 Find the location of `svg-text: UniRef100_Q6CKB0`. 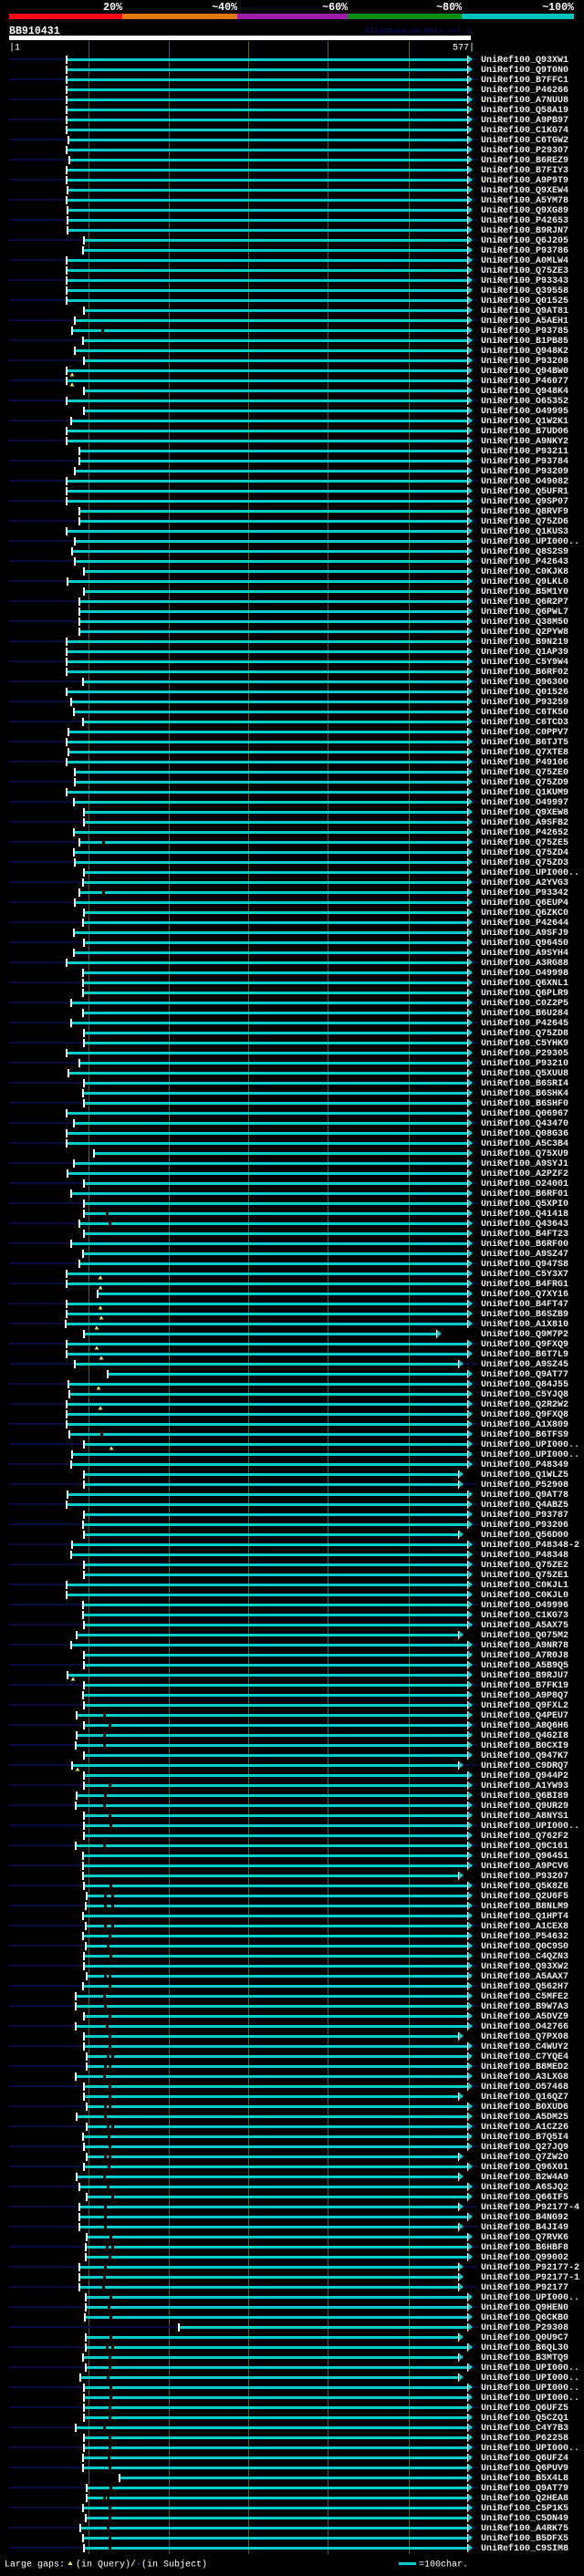

svg-text: UniRef100_Q6CKB0 is located at coordinates (524, 2317).